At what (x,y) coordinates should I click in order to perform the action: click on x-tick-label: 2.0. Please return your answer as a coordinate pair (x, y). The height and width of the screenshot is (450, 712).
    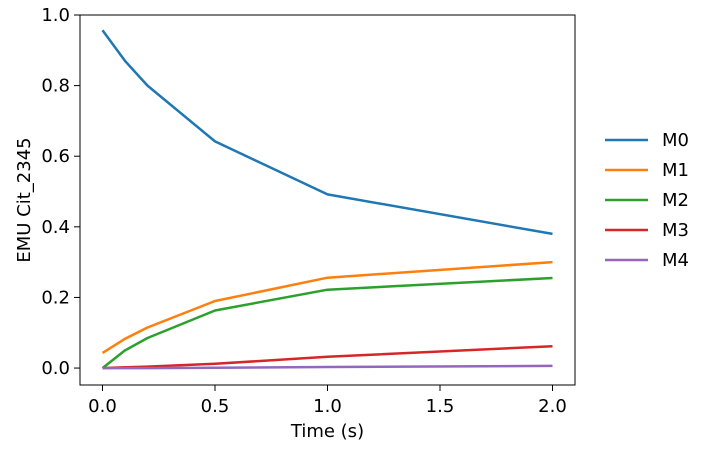
    Looking at the image, I should click on (552, 406).